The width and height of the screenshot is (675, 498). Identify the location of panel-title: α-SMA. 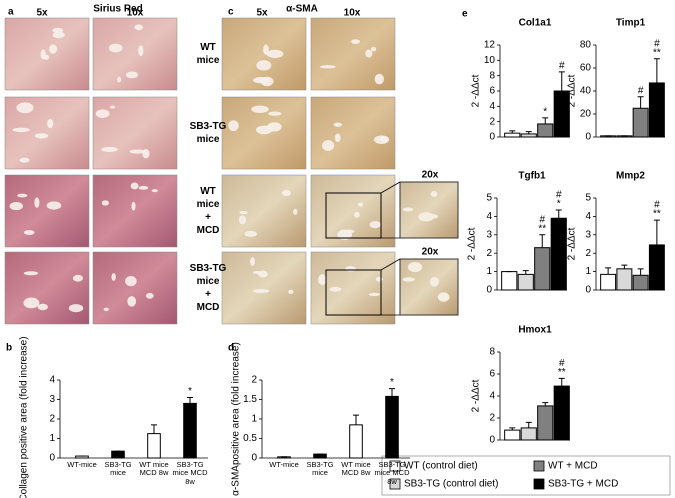
(302, 9).